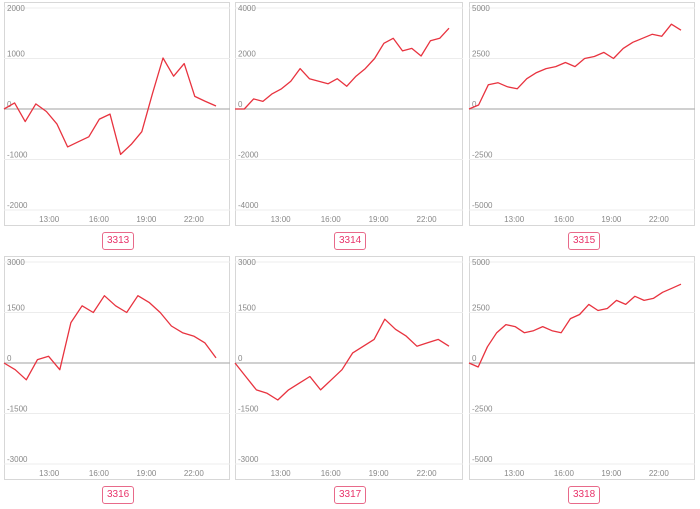 This screenshot has width=700, height=509. What do you see at coordinates (17, 155) in the screenshot?
I see `y-tick-label: -1000` at bounding box center [17, 155].